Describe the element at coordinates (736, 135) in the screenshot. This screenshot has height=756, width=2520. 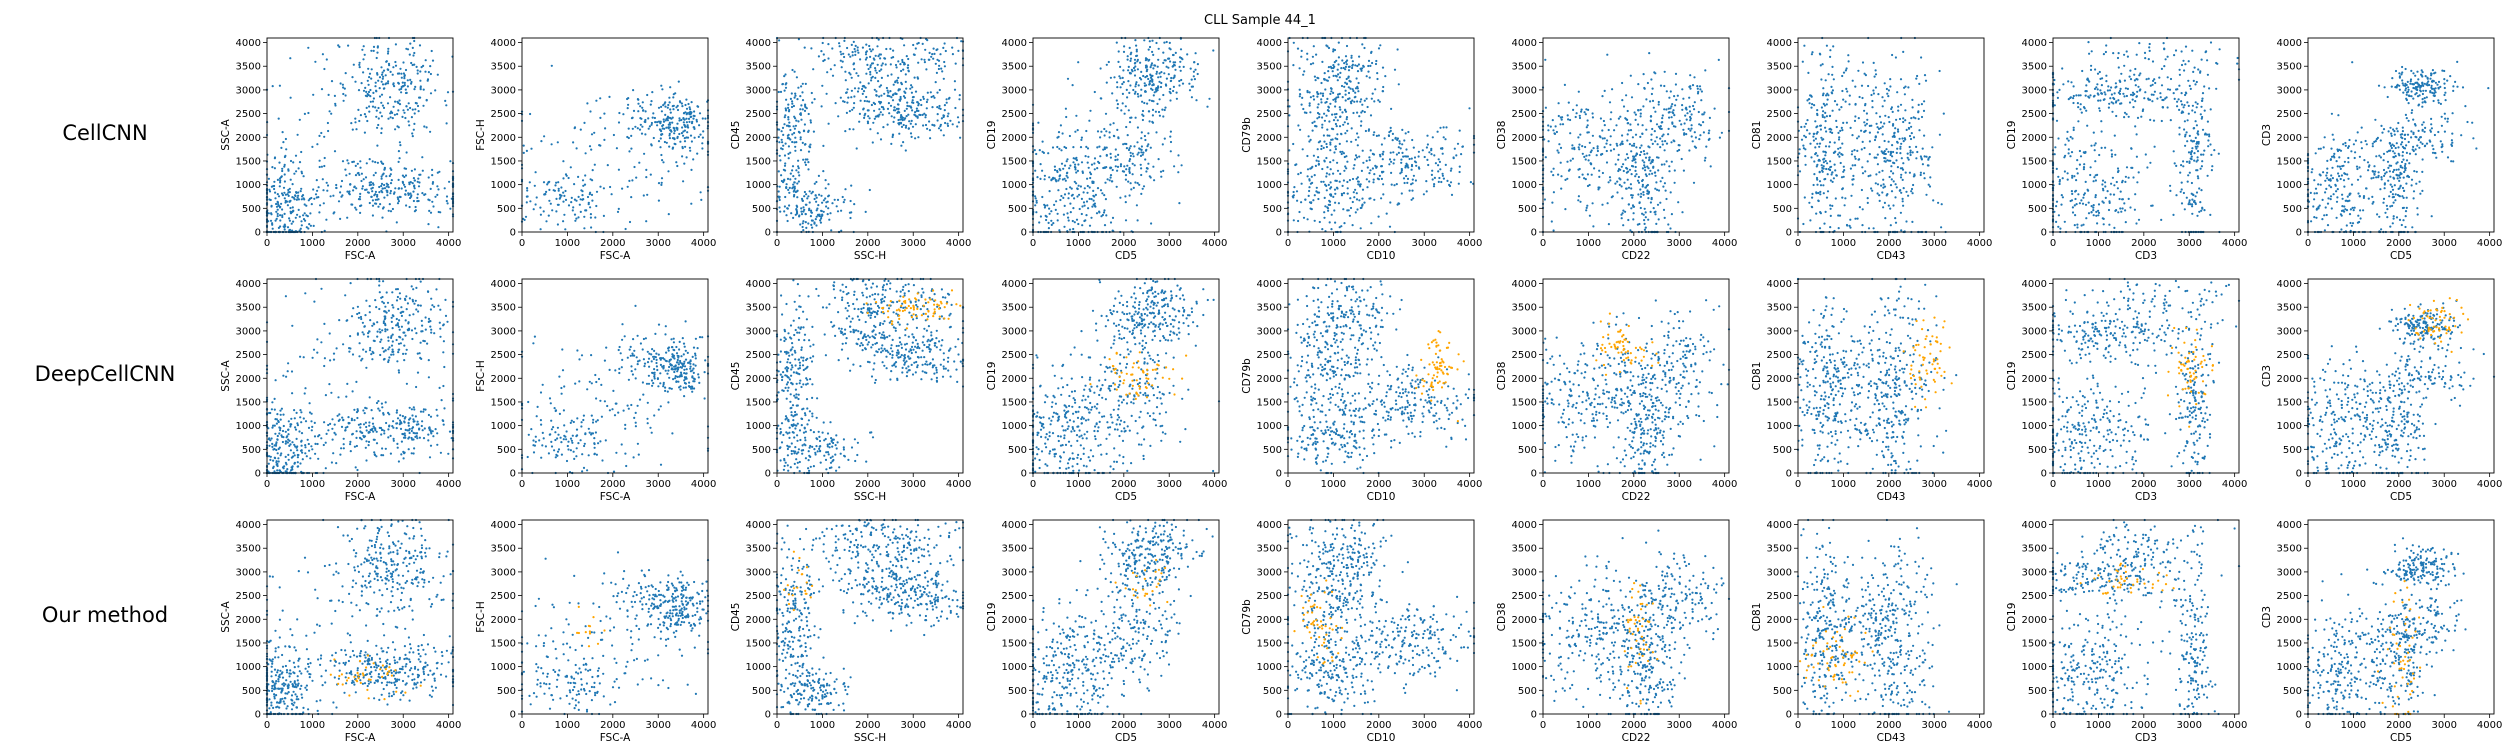
I see `y-axis-label: CD45` at that location.